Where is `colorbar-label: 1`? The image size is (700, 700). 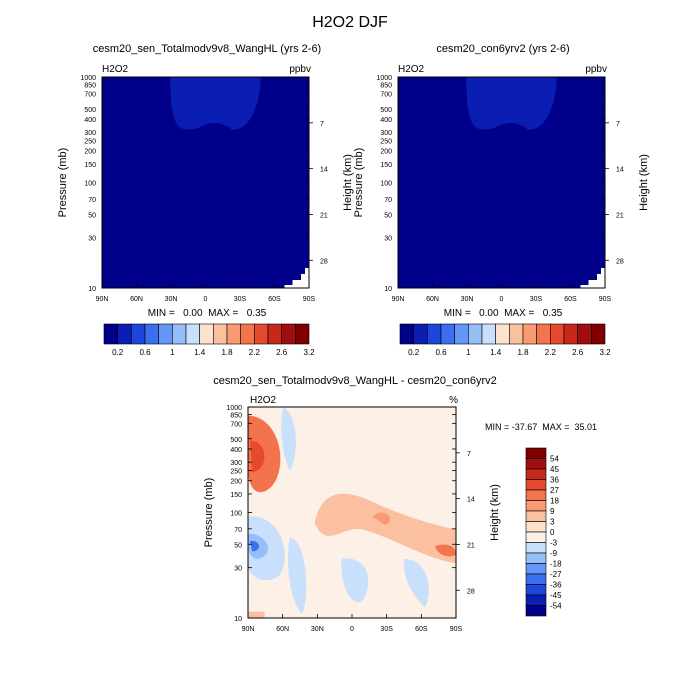
colorbar-label: 1 is located at coordinates (468, 352).